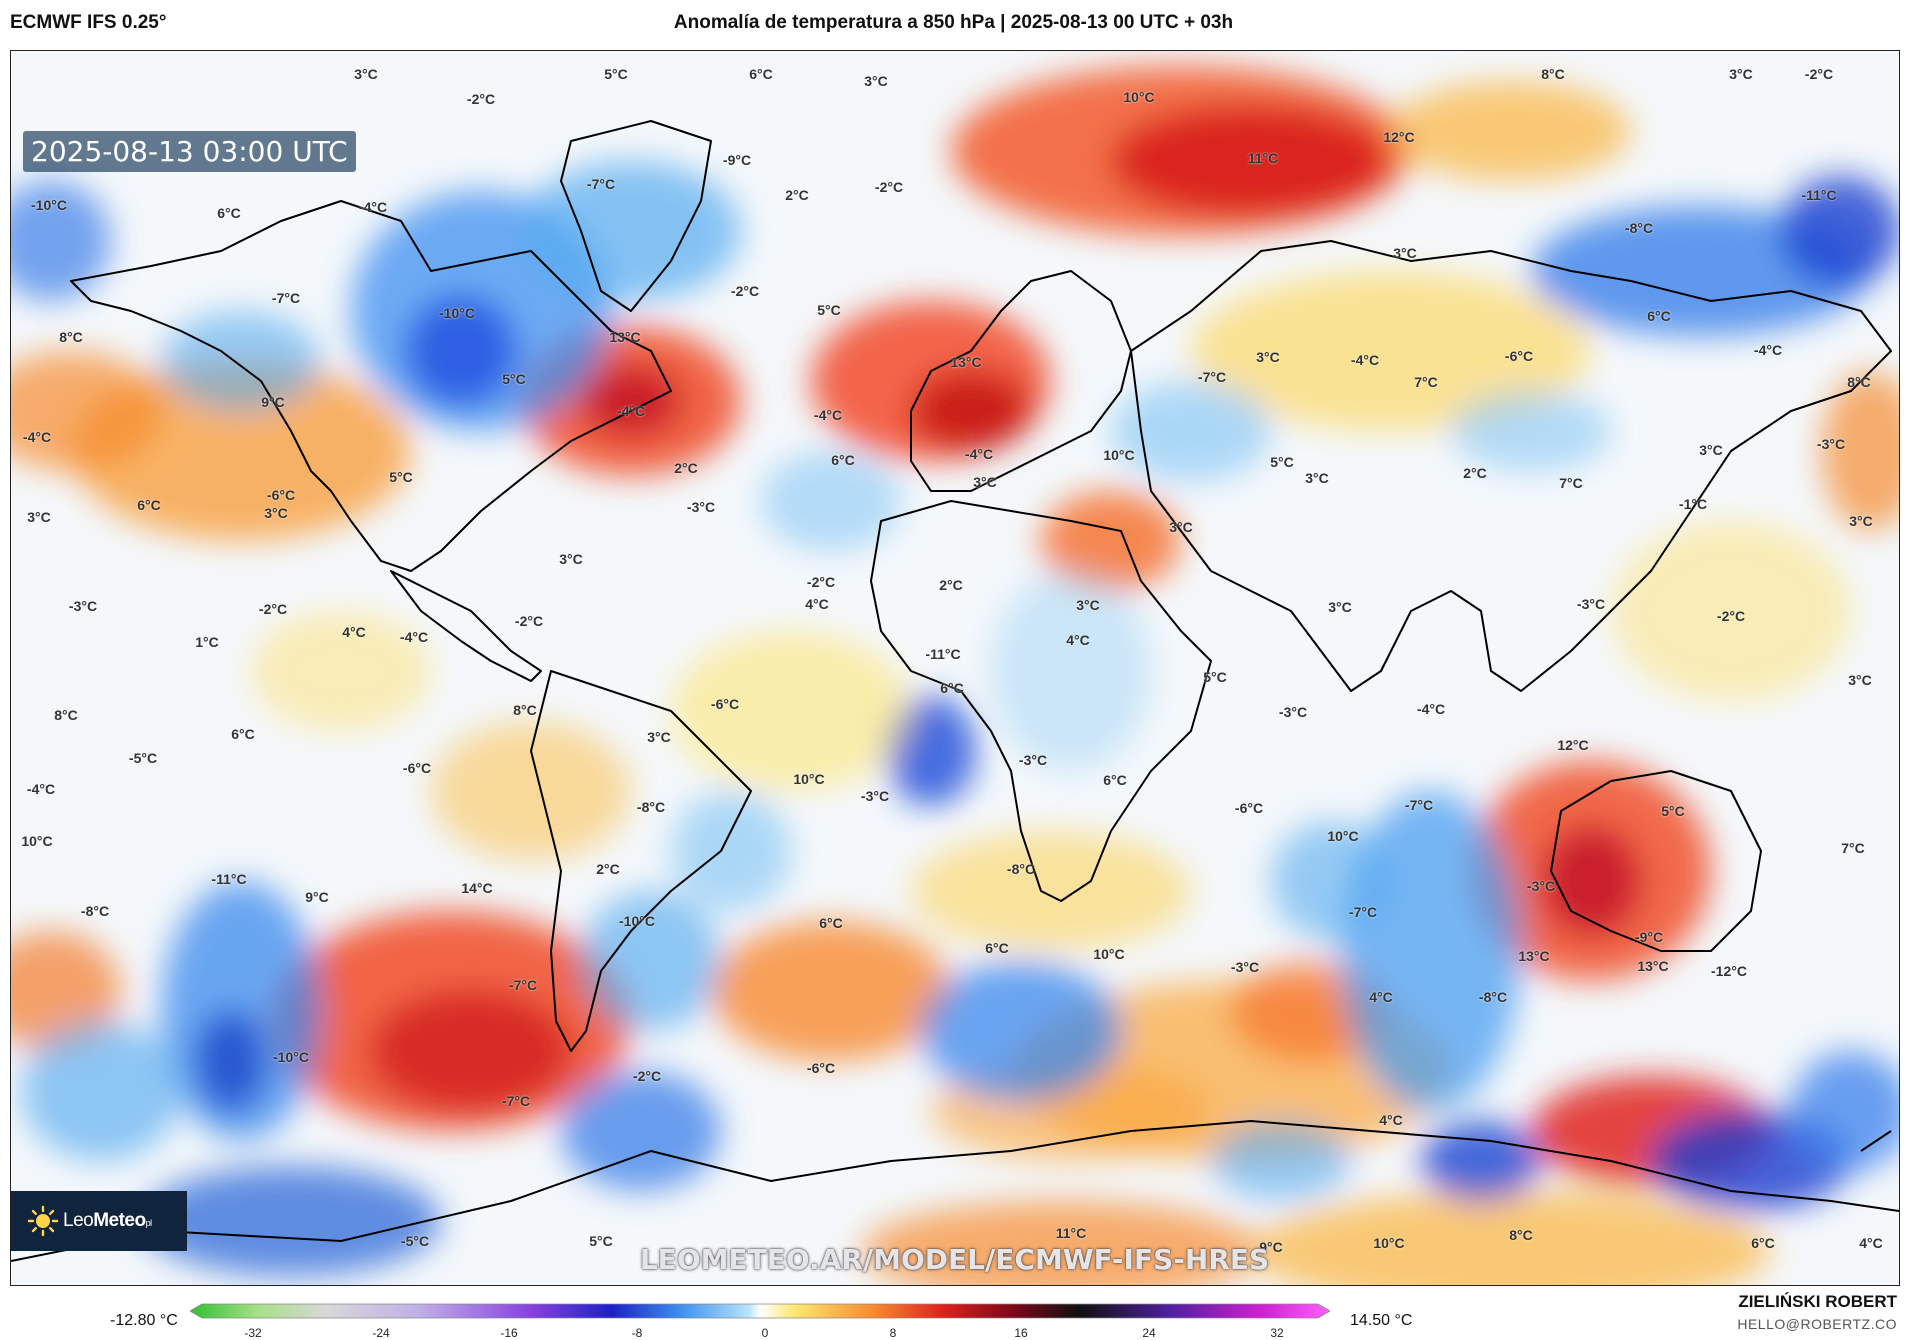 Image resolution: width=1907 pixels, height=1340 pixels. I want to click on colorbar-tick: 8, so click(893, 1333).